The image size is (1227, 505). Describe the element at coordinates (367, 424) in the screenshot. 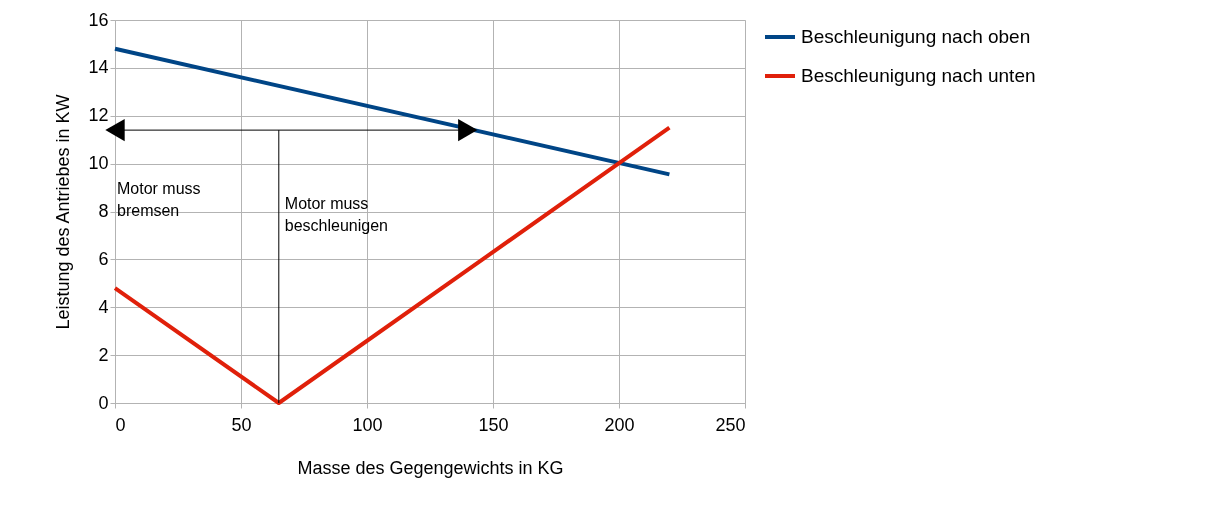

I see `x-tick-label: 100` at that location.